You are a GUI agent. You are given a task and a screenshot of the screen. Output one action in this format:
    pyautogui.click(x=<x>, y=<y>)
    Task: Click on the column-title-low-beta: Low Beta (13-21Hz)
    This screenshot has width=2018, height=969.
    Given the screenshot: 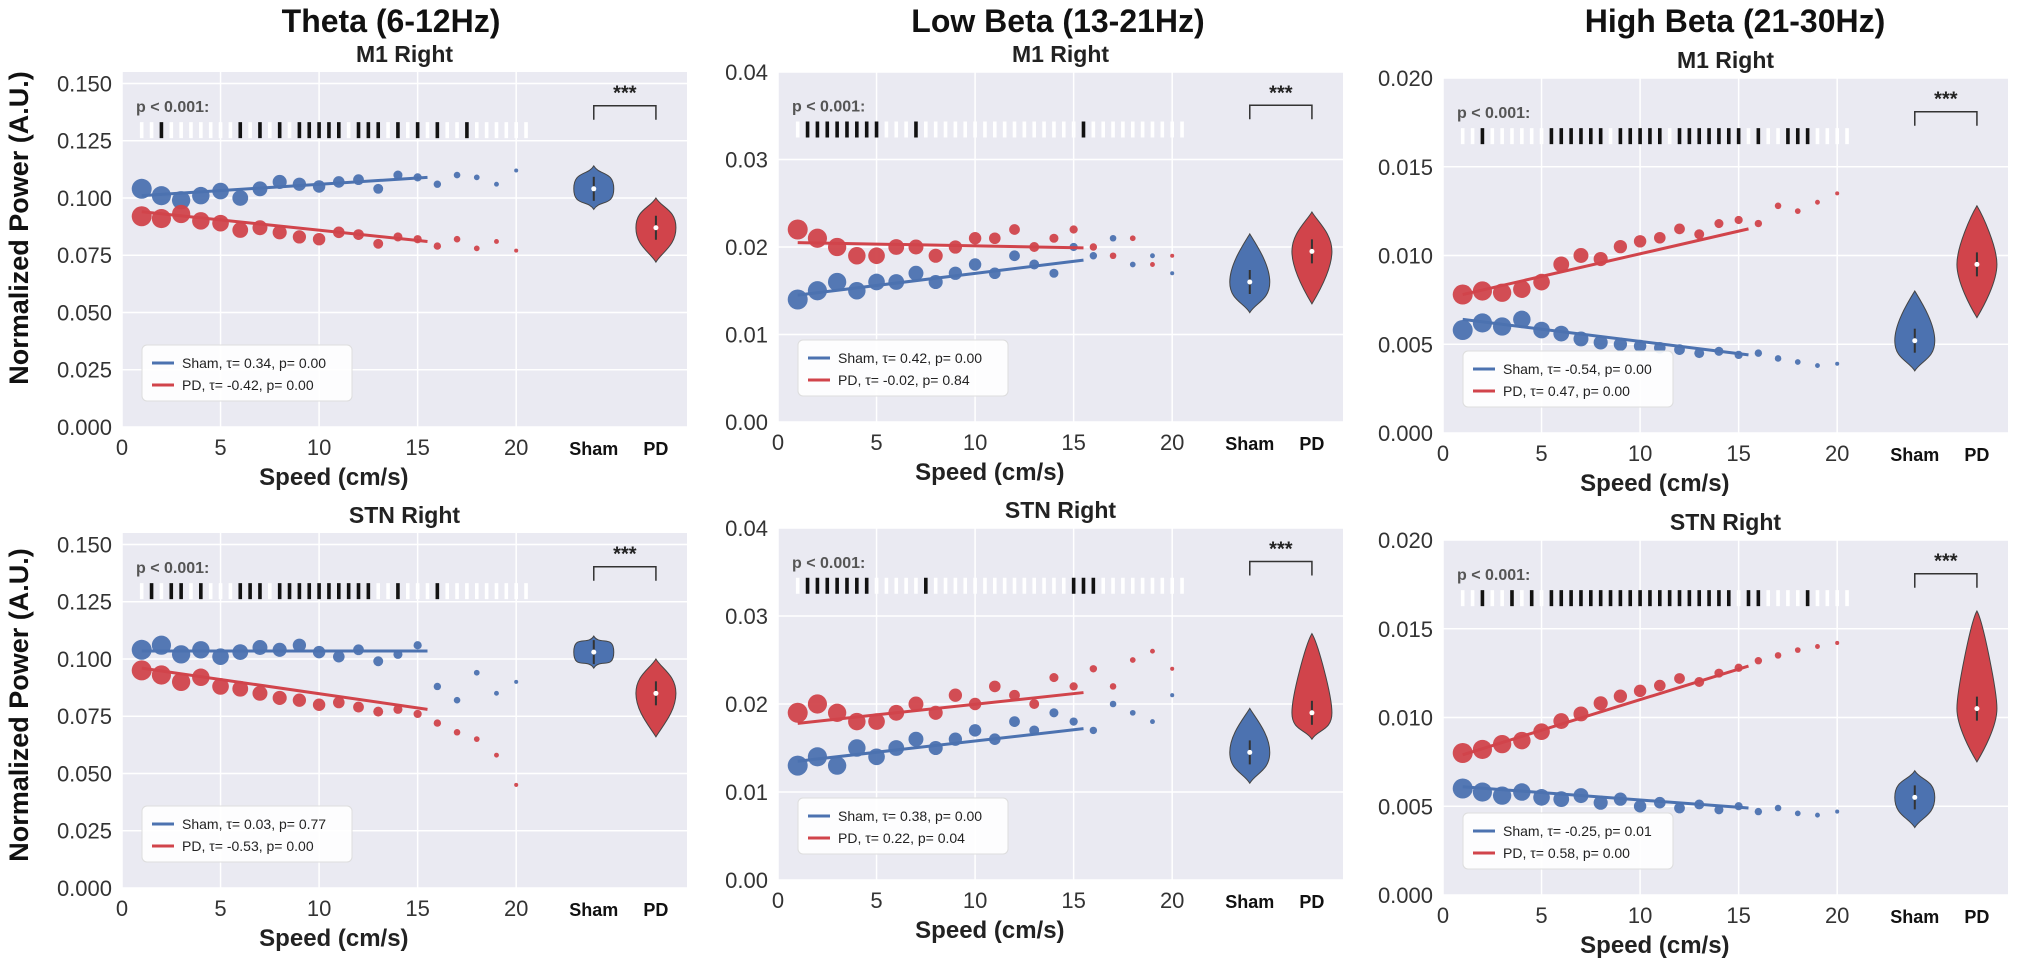 What is the action you would take?
    pyautogui.click(x=1057, y=21)
    